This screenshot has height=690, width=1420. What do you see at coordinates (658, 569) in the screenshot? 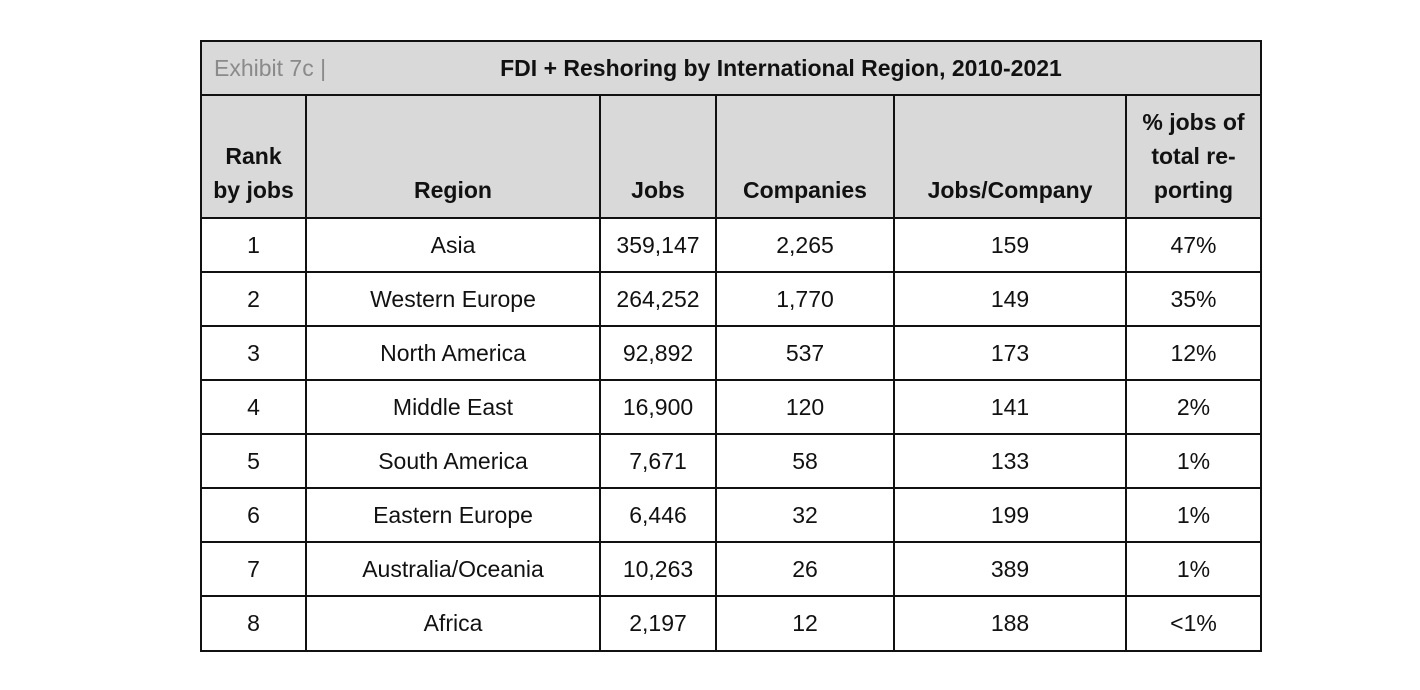
I see `cell-jobs: 10,263` at bounding box center [658, 569].